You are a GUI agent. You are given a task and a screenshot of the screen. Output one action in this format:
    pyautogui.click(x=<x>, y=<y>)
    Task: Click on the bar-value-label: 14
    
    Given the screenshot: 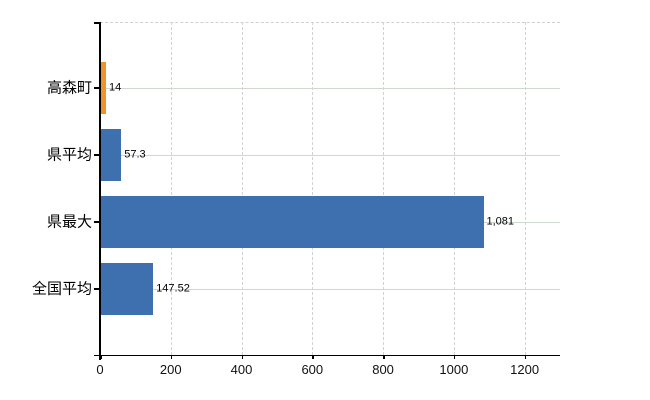 What is the action you would take?
    pyautogui.click(x=115, y=87)
    